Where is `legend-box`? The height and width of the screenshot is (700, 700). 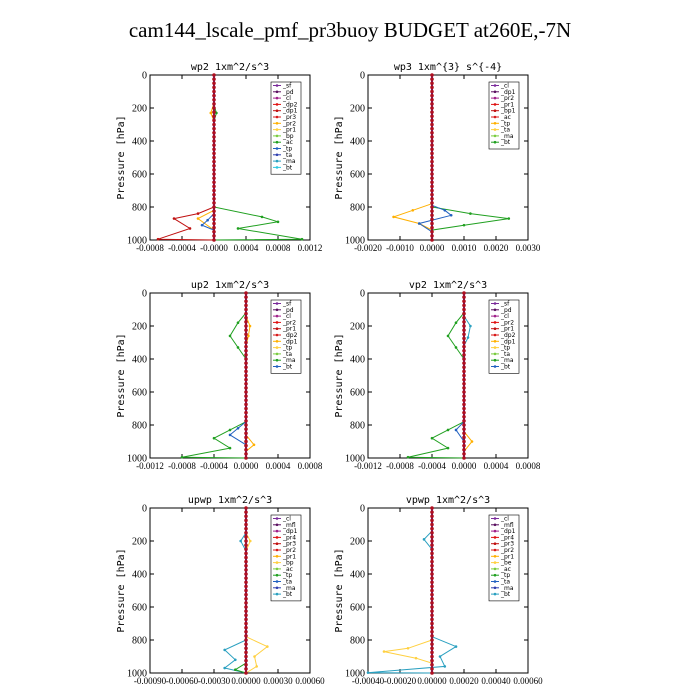 legend-box is located at coordinates (504, 558).